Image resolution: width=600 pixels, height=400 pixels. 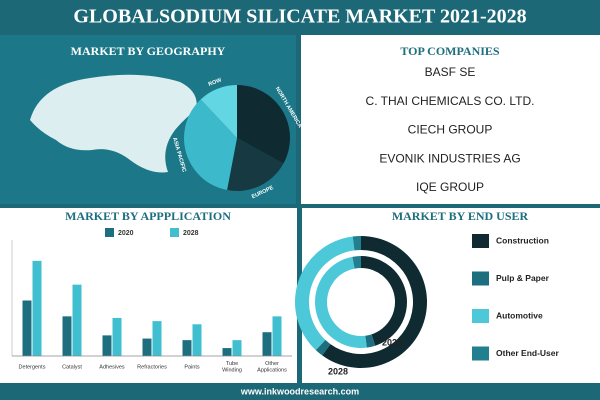 I want to click on slice-label: ROW, so click(x=215, y=82).